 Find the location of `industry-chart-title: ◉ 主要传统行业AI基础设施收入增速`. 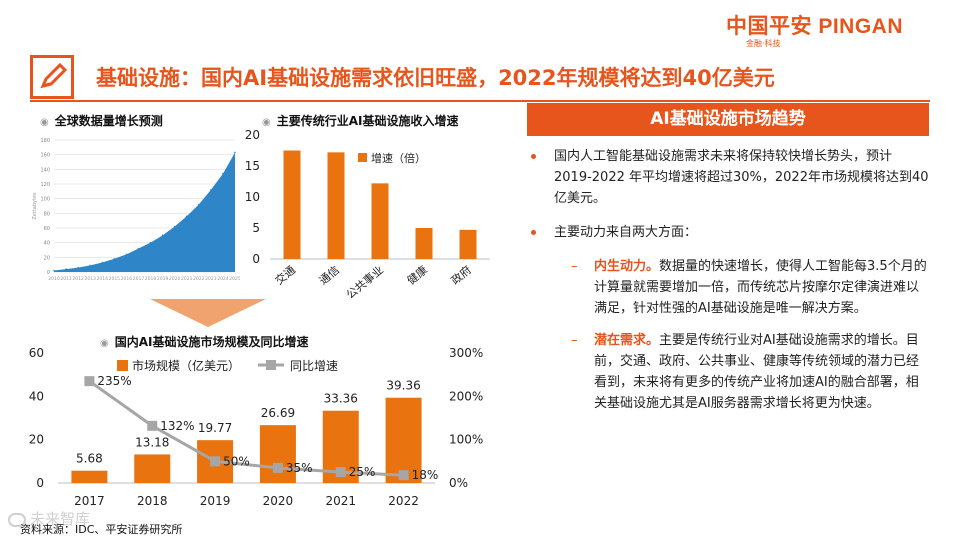

industry-chart-title: ◉ 主要传统行业AI基础设施收入增速 is located at coordinates (360, 121).